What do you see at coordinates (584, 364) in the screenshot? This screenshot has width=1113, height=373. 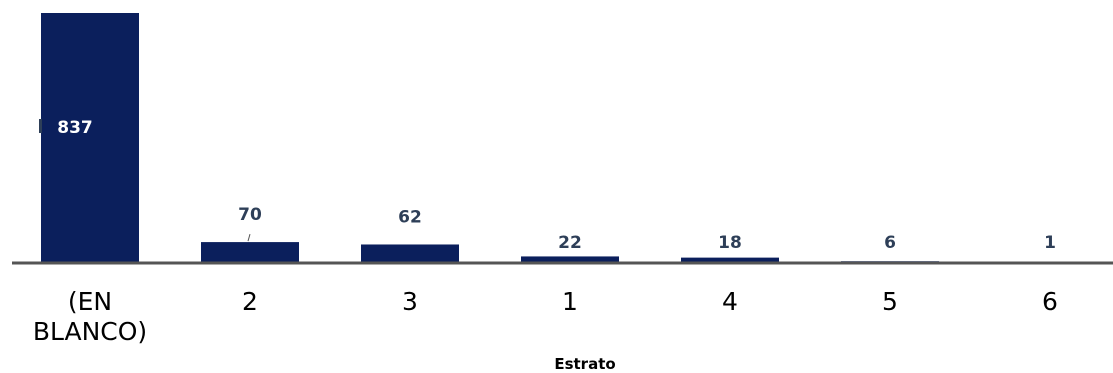 I see `x-axis-title: Estrato` at bounding box center [584, 364].